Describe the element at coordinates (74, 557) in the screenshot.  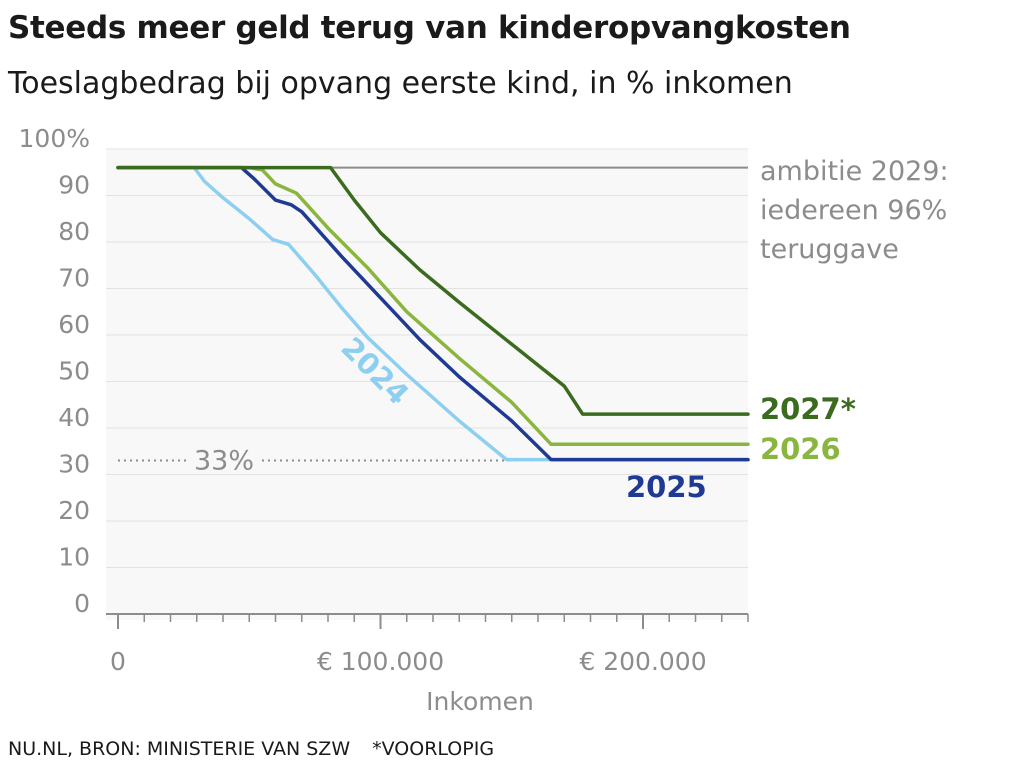
I see `y-tick-label-10: 10` at that location.